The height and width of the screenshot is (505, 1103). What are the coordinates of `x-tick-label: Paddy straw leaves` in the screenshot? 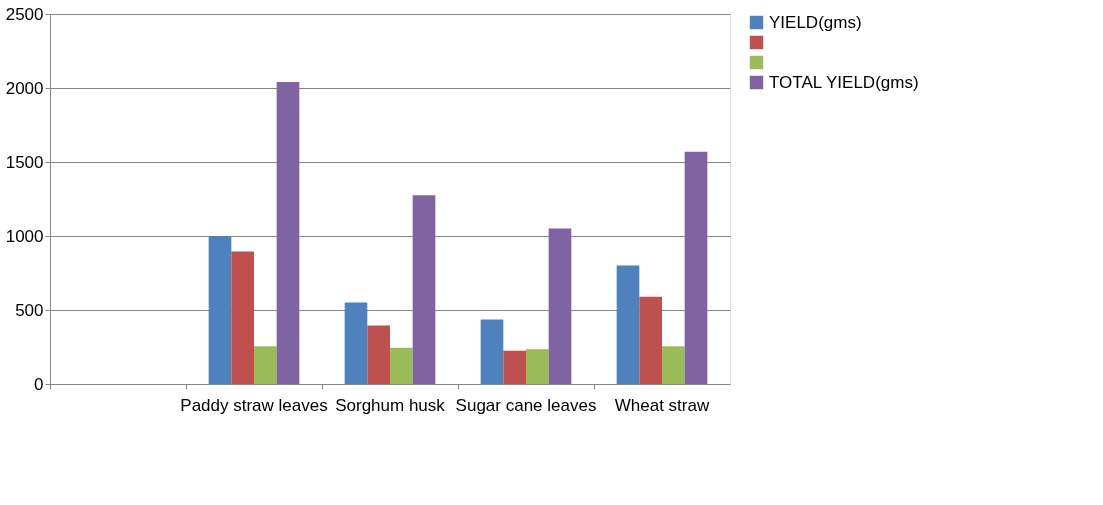 It's located at (254, 405).